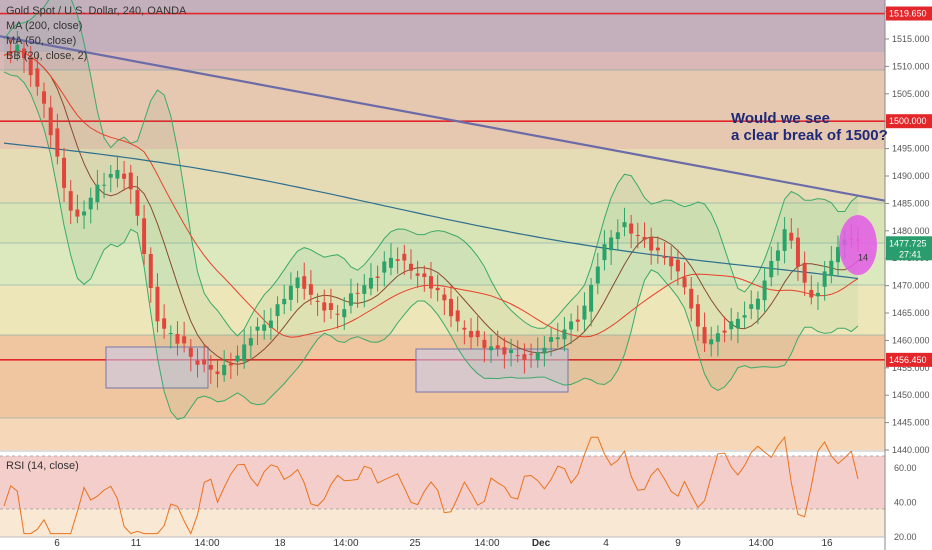  I want to click on ytick-label-10: 1480.000, so click(911, 231).